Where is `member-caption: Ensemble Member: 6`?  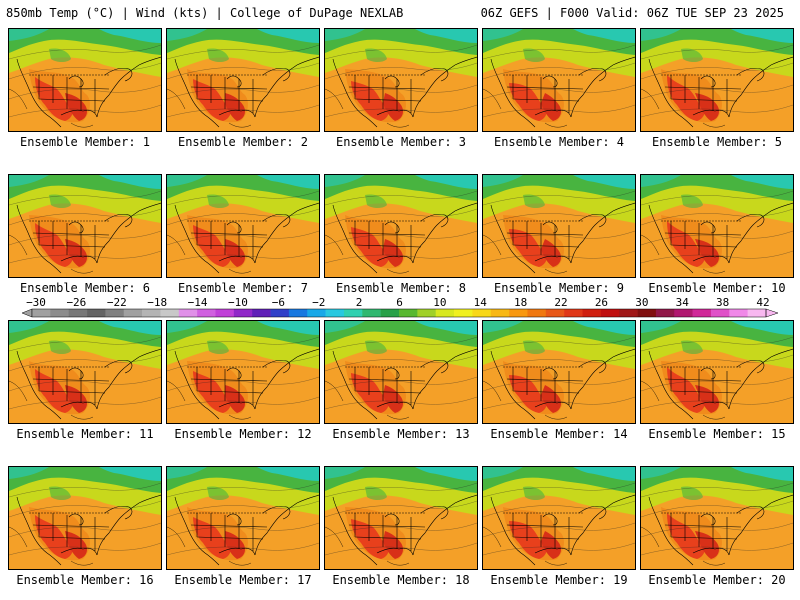
member-caption: Ensemble Member: 6 is located at coordinates (85, 288).